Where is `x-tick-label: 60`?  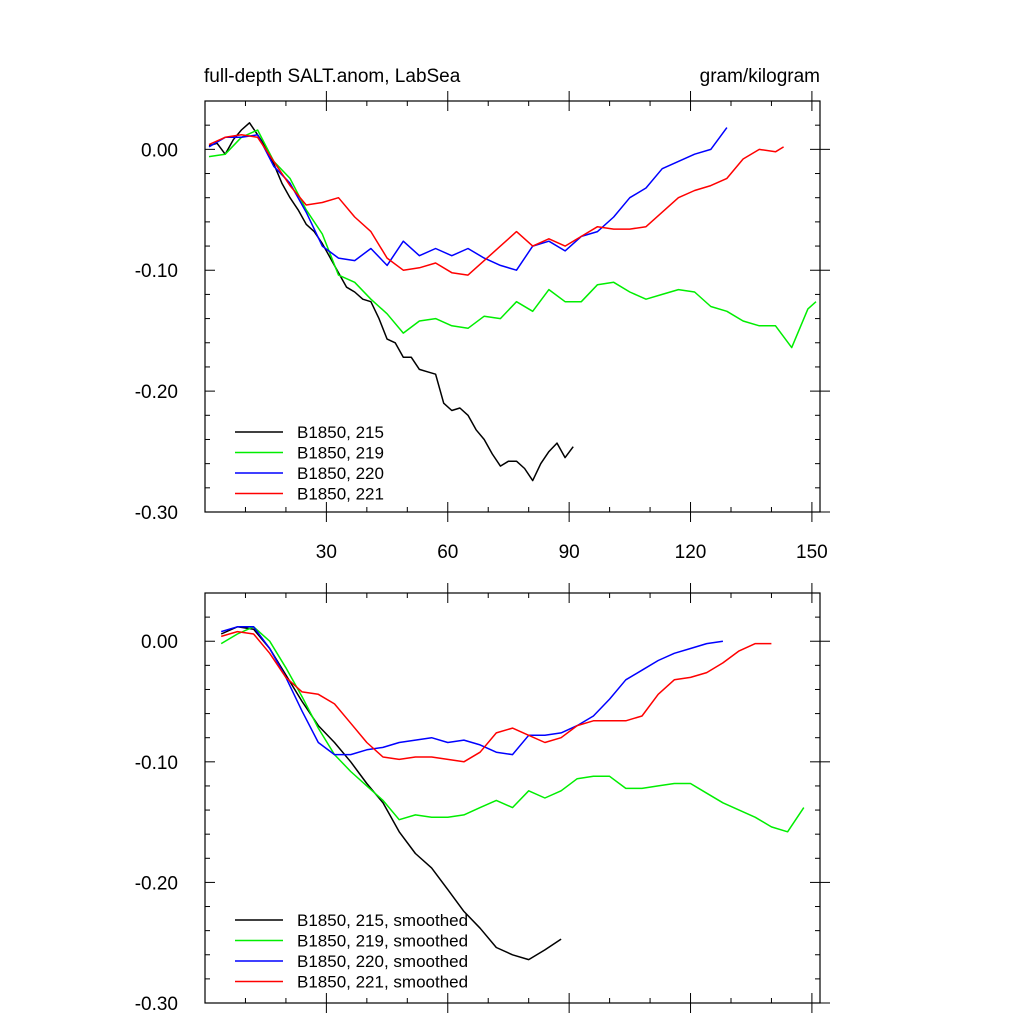 x-tick-label: 60 is located at coordinates (447, 552).